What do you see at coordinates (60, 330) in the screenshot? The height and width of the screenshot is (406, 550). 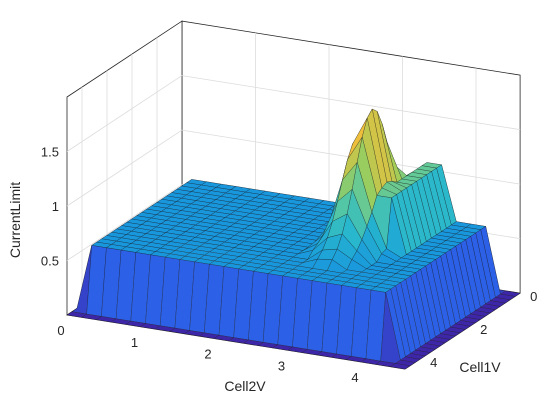 I see `x-tick-label: 0` at bounding box center [60, 330].